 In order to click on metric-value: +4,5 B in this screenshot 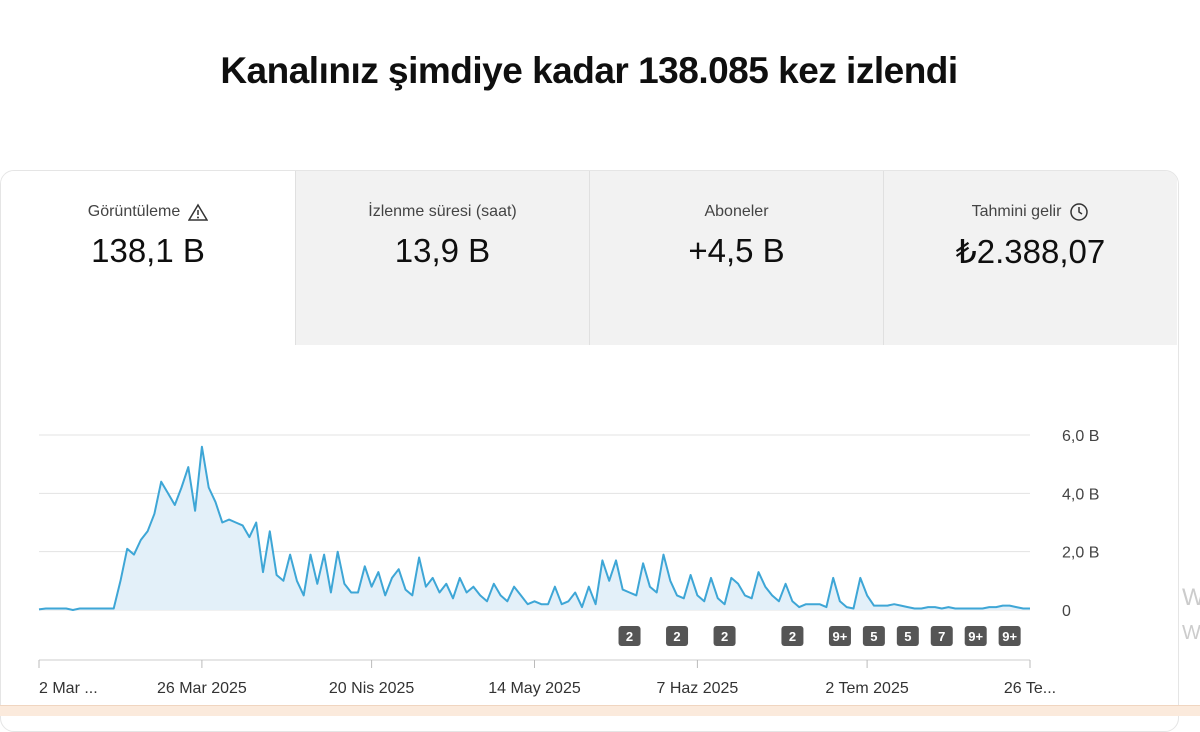, I will do `click(736, 250)`.